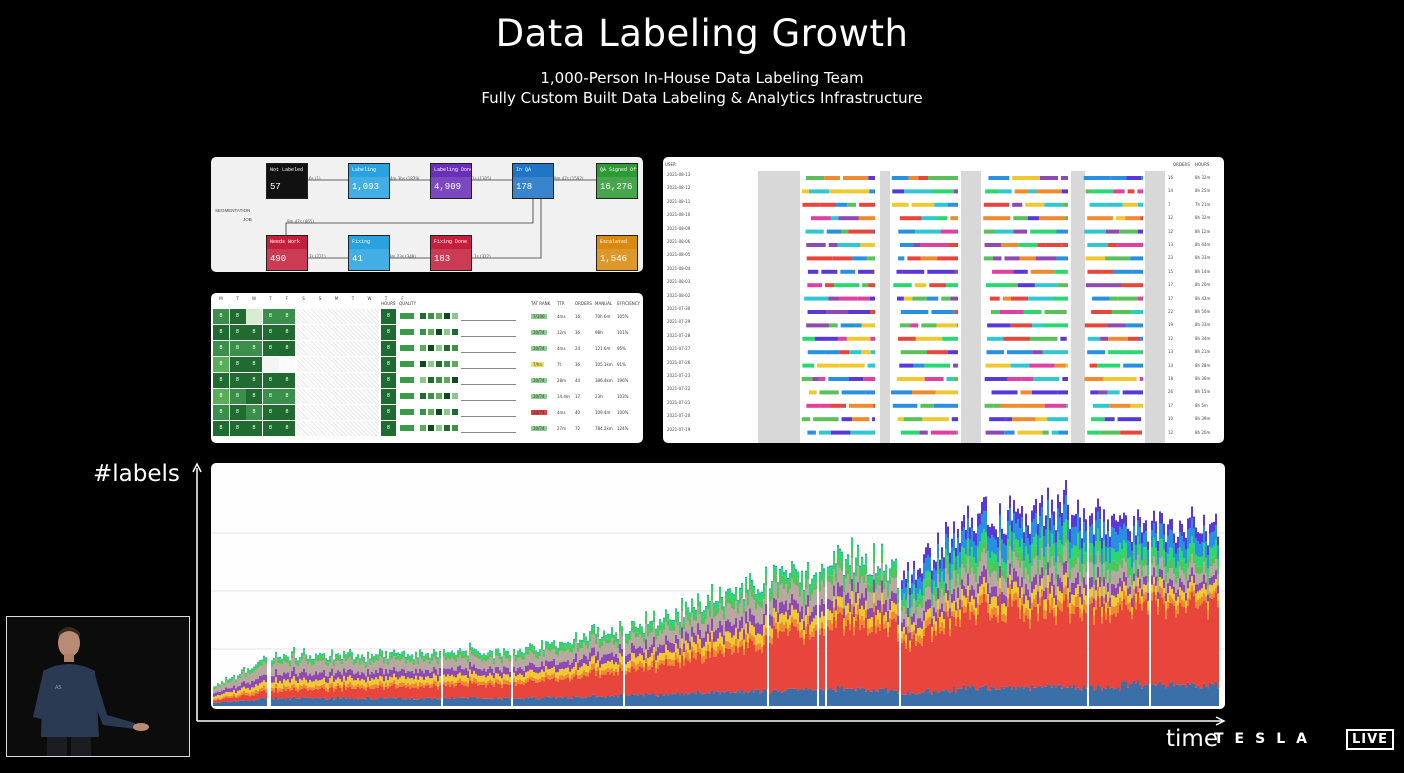 The image size is (1404, 773). Describe the element at coordinates (287, 181) in the screenshot. I see `workflow-node: Not Labeled 57` at that location.